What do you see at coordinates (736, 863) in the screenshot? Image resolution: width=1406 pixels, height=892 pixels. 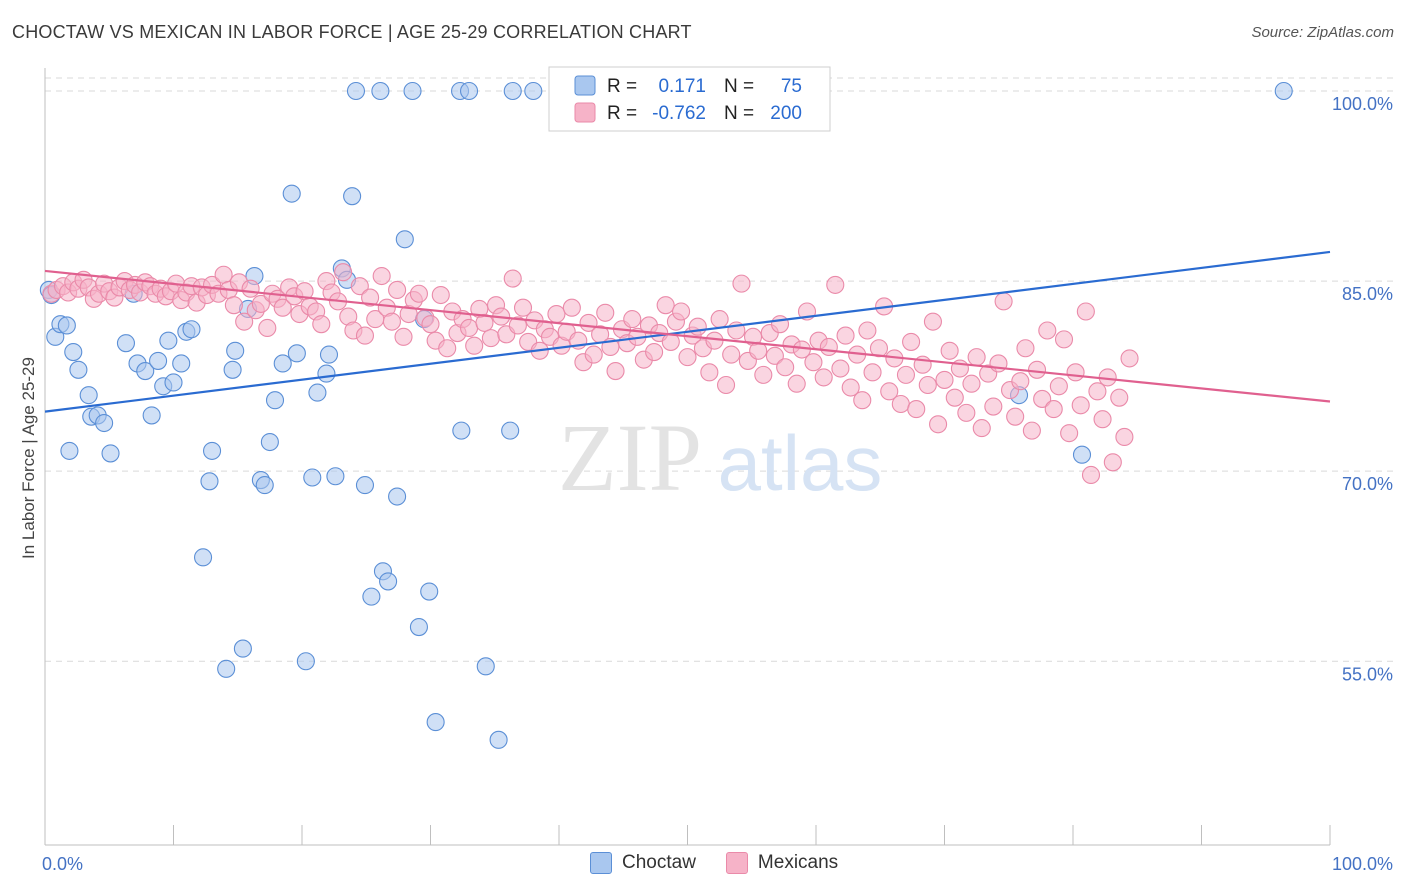 I see `legend-swatch-mexicans` at bounding box center [736, 863].